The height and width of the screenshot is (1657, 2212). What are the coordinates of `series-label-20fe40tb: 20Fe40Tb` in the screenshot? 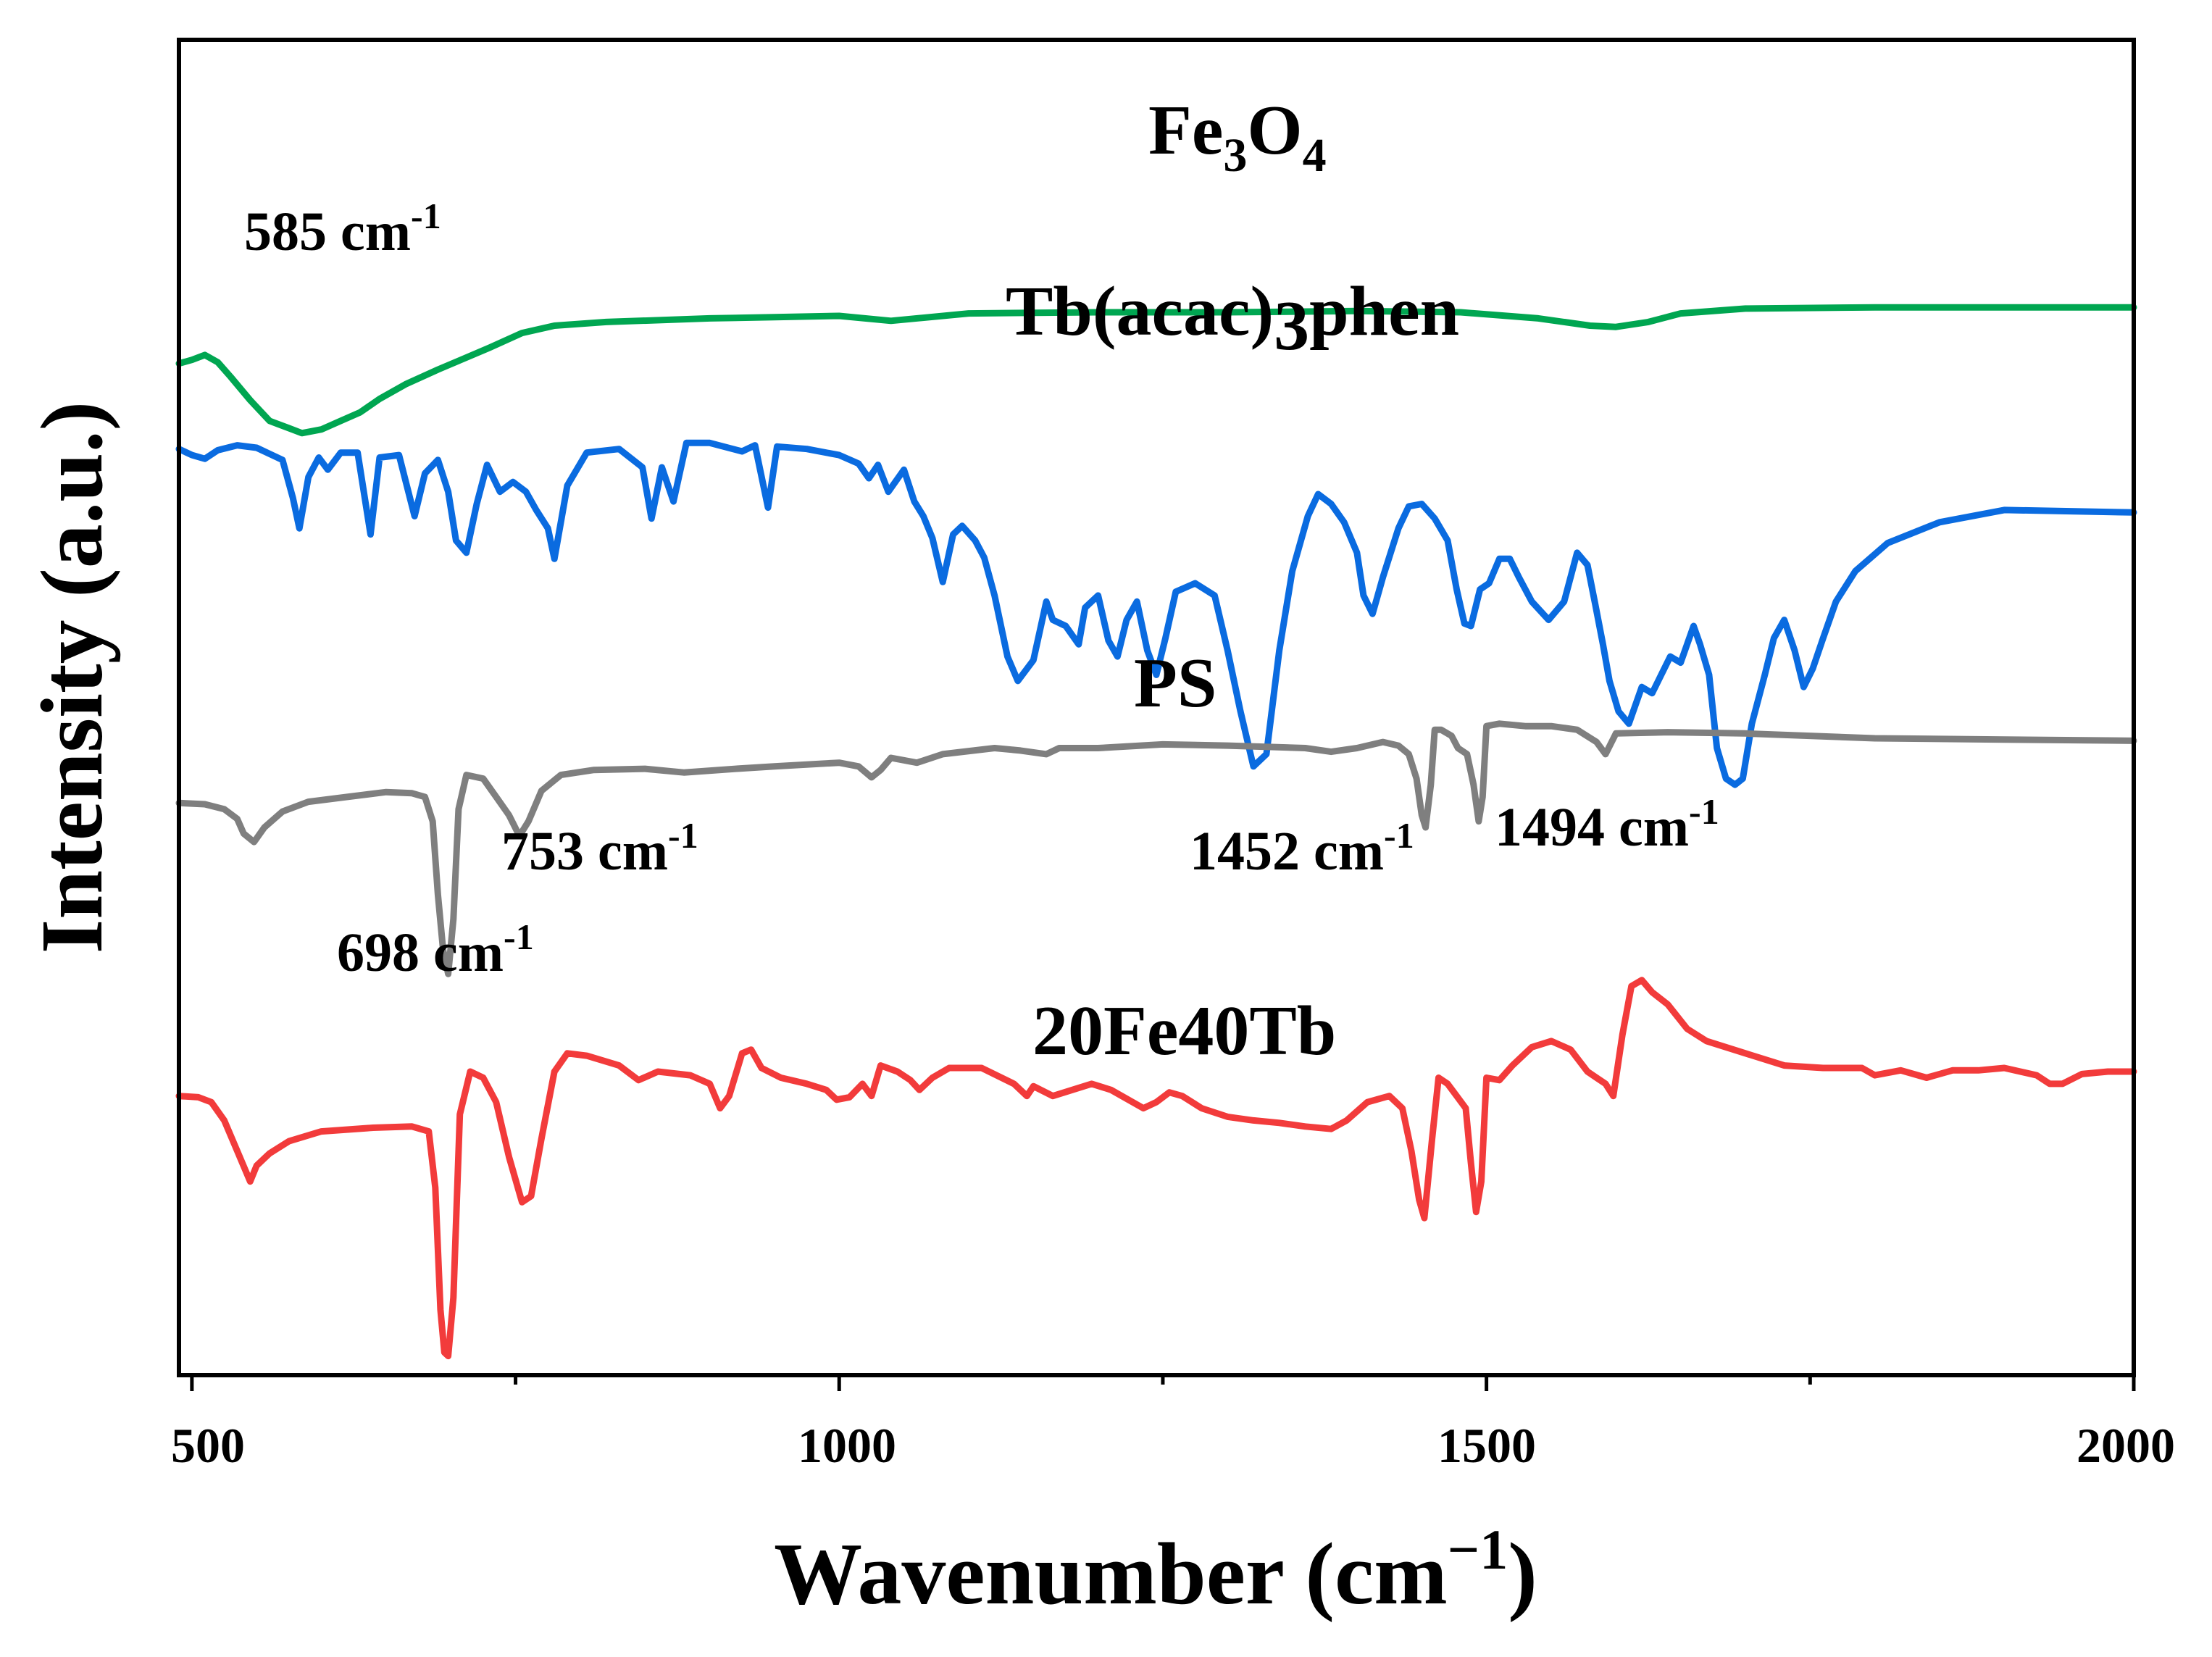 It's located at (1184, 1031).